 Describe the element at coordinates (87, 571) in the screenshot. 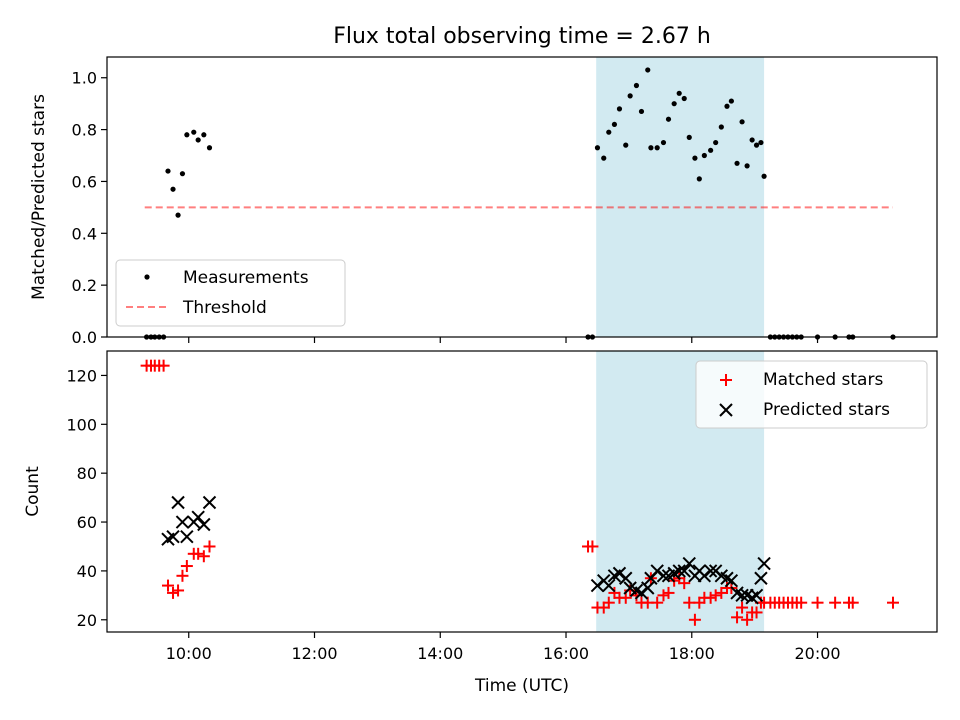

I see `y-tick-label: 40` at that location.